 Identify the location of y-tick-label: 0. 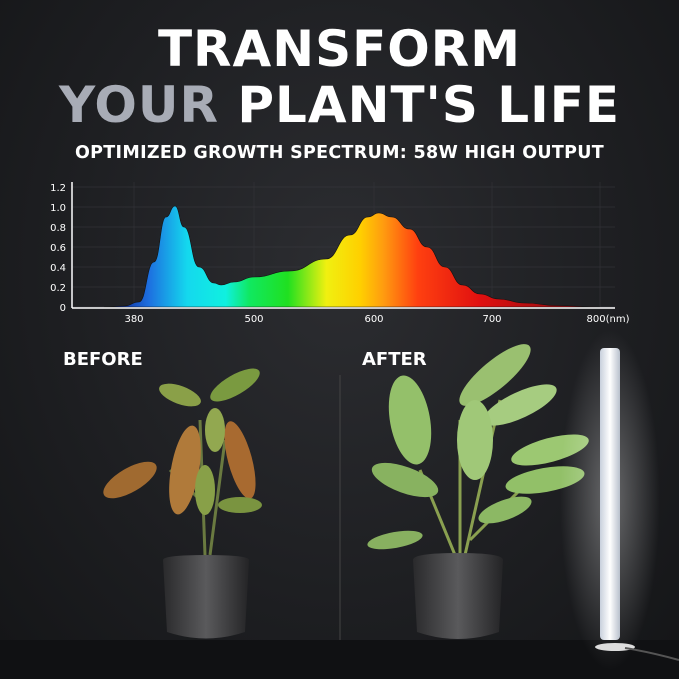
(63, 308).